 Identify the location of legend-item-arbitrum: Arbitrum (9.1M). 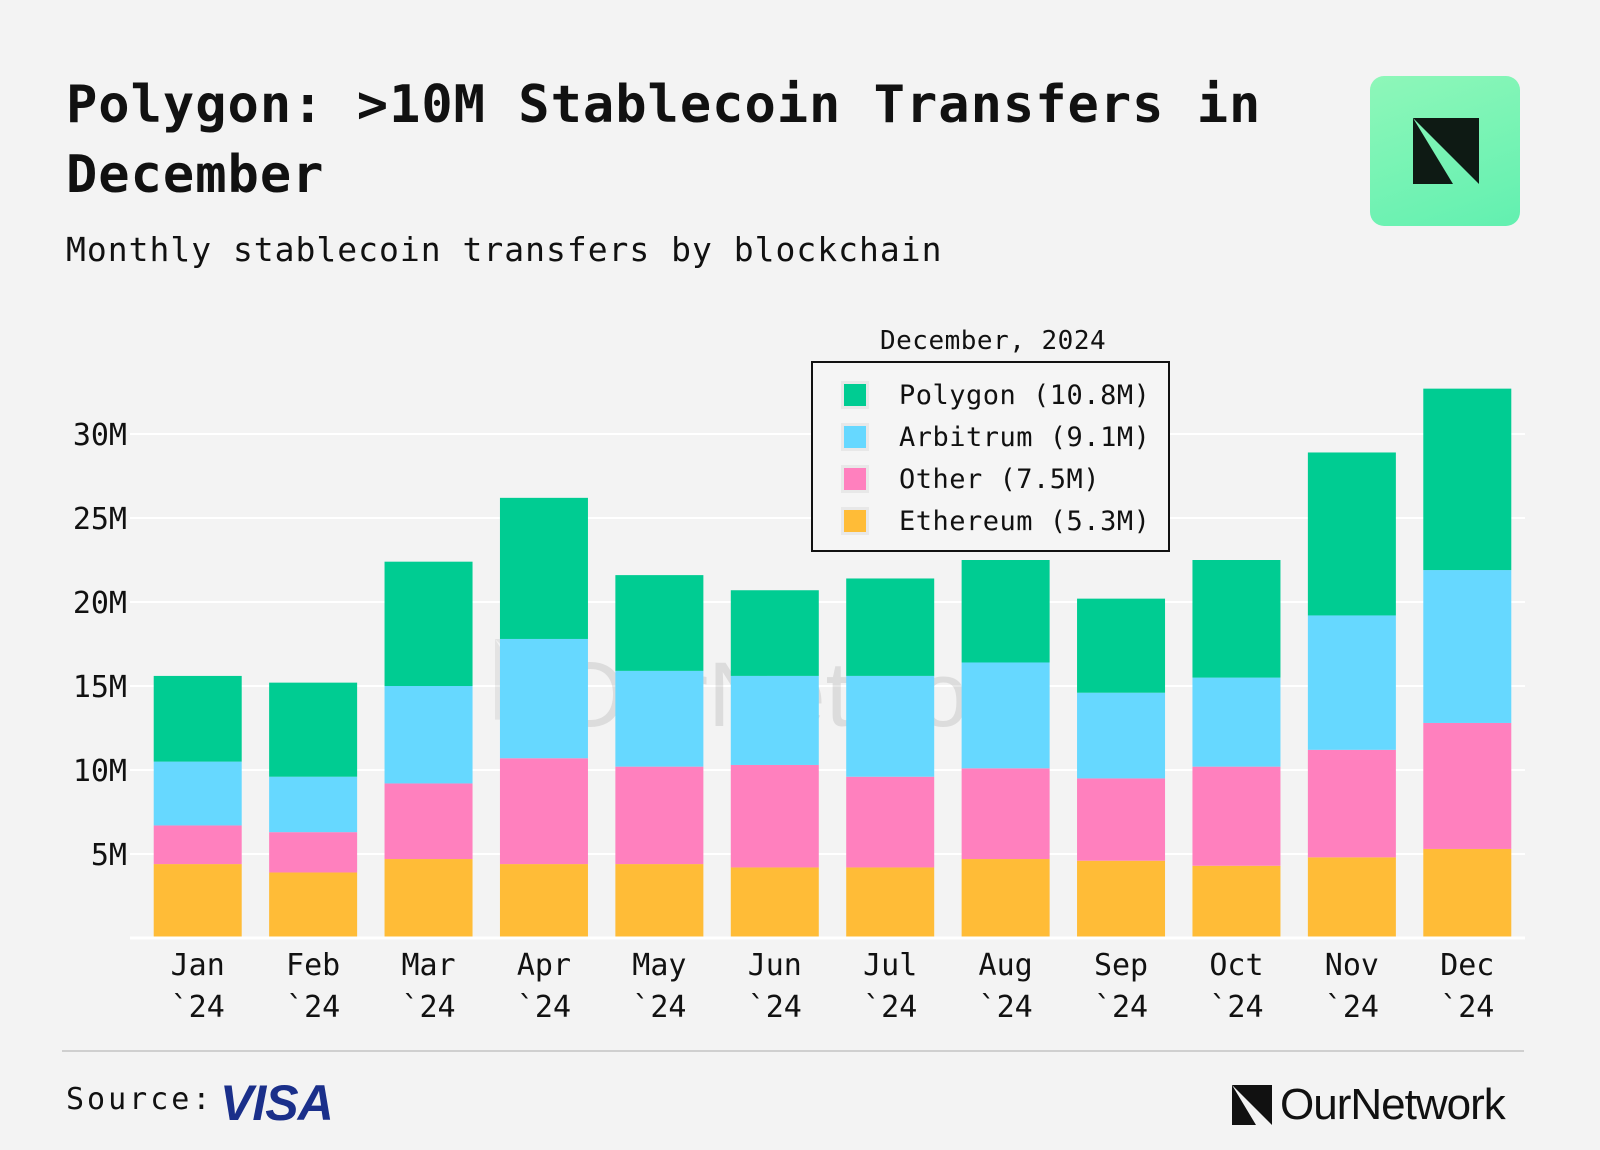
(995, 437).